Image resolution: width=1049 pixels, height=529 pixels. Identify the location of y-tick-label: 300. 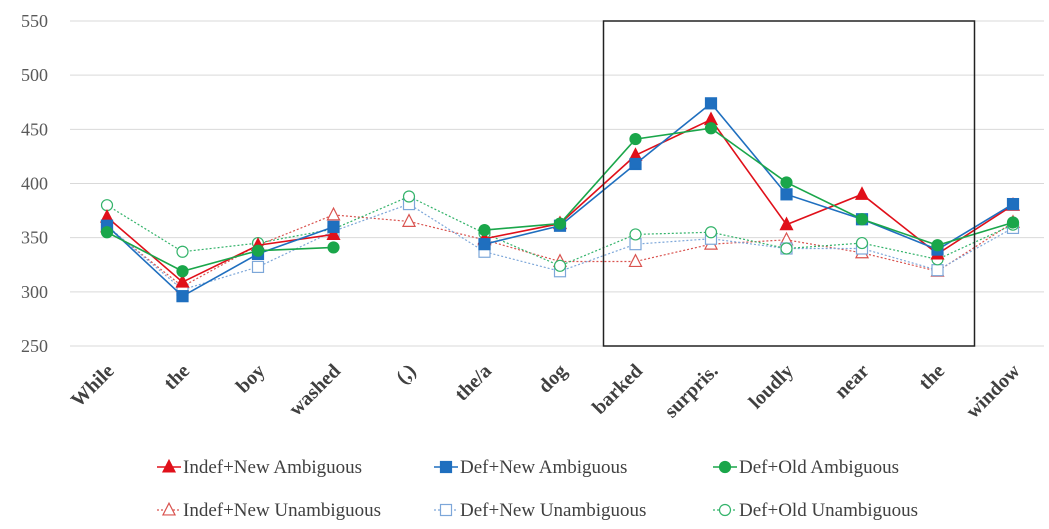
(34, 292).